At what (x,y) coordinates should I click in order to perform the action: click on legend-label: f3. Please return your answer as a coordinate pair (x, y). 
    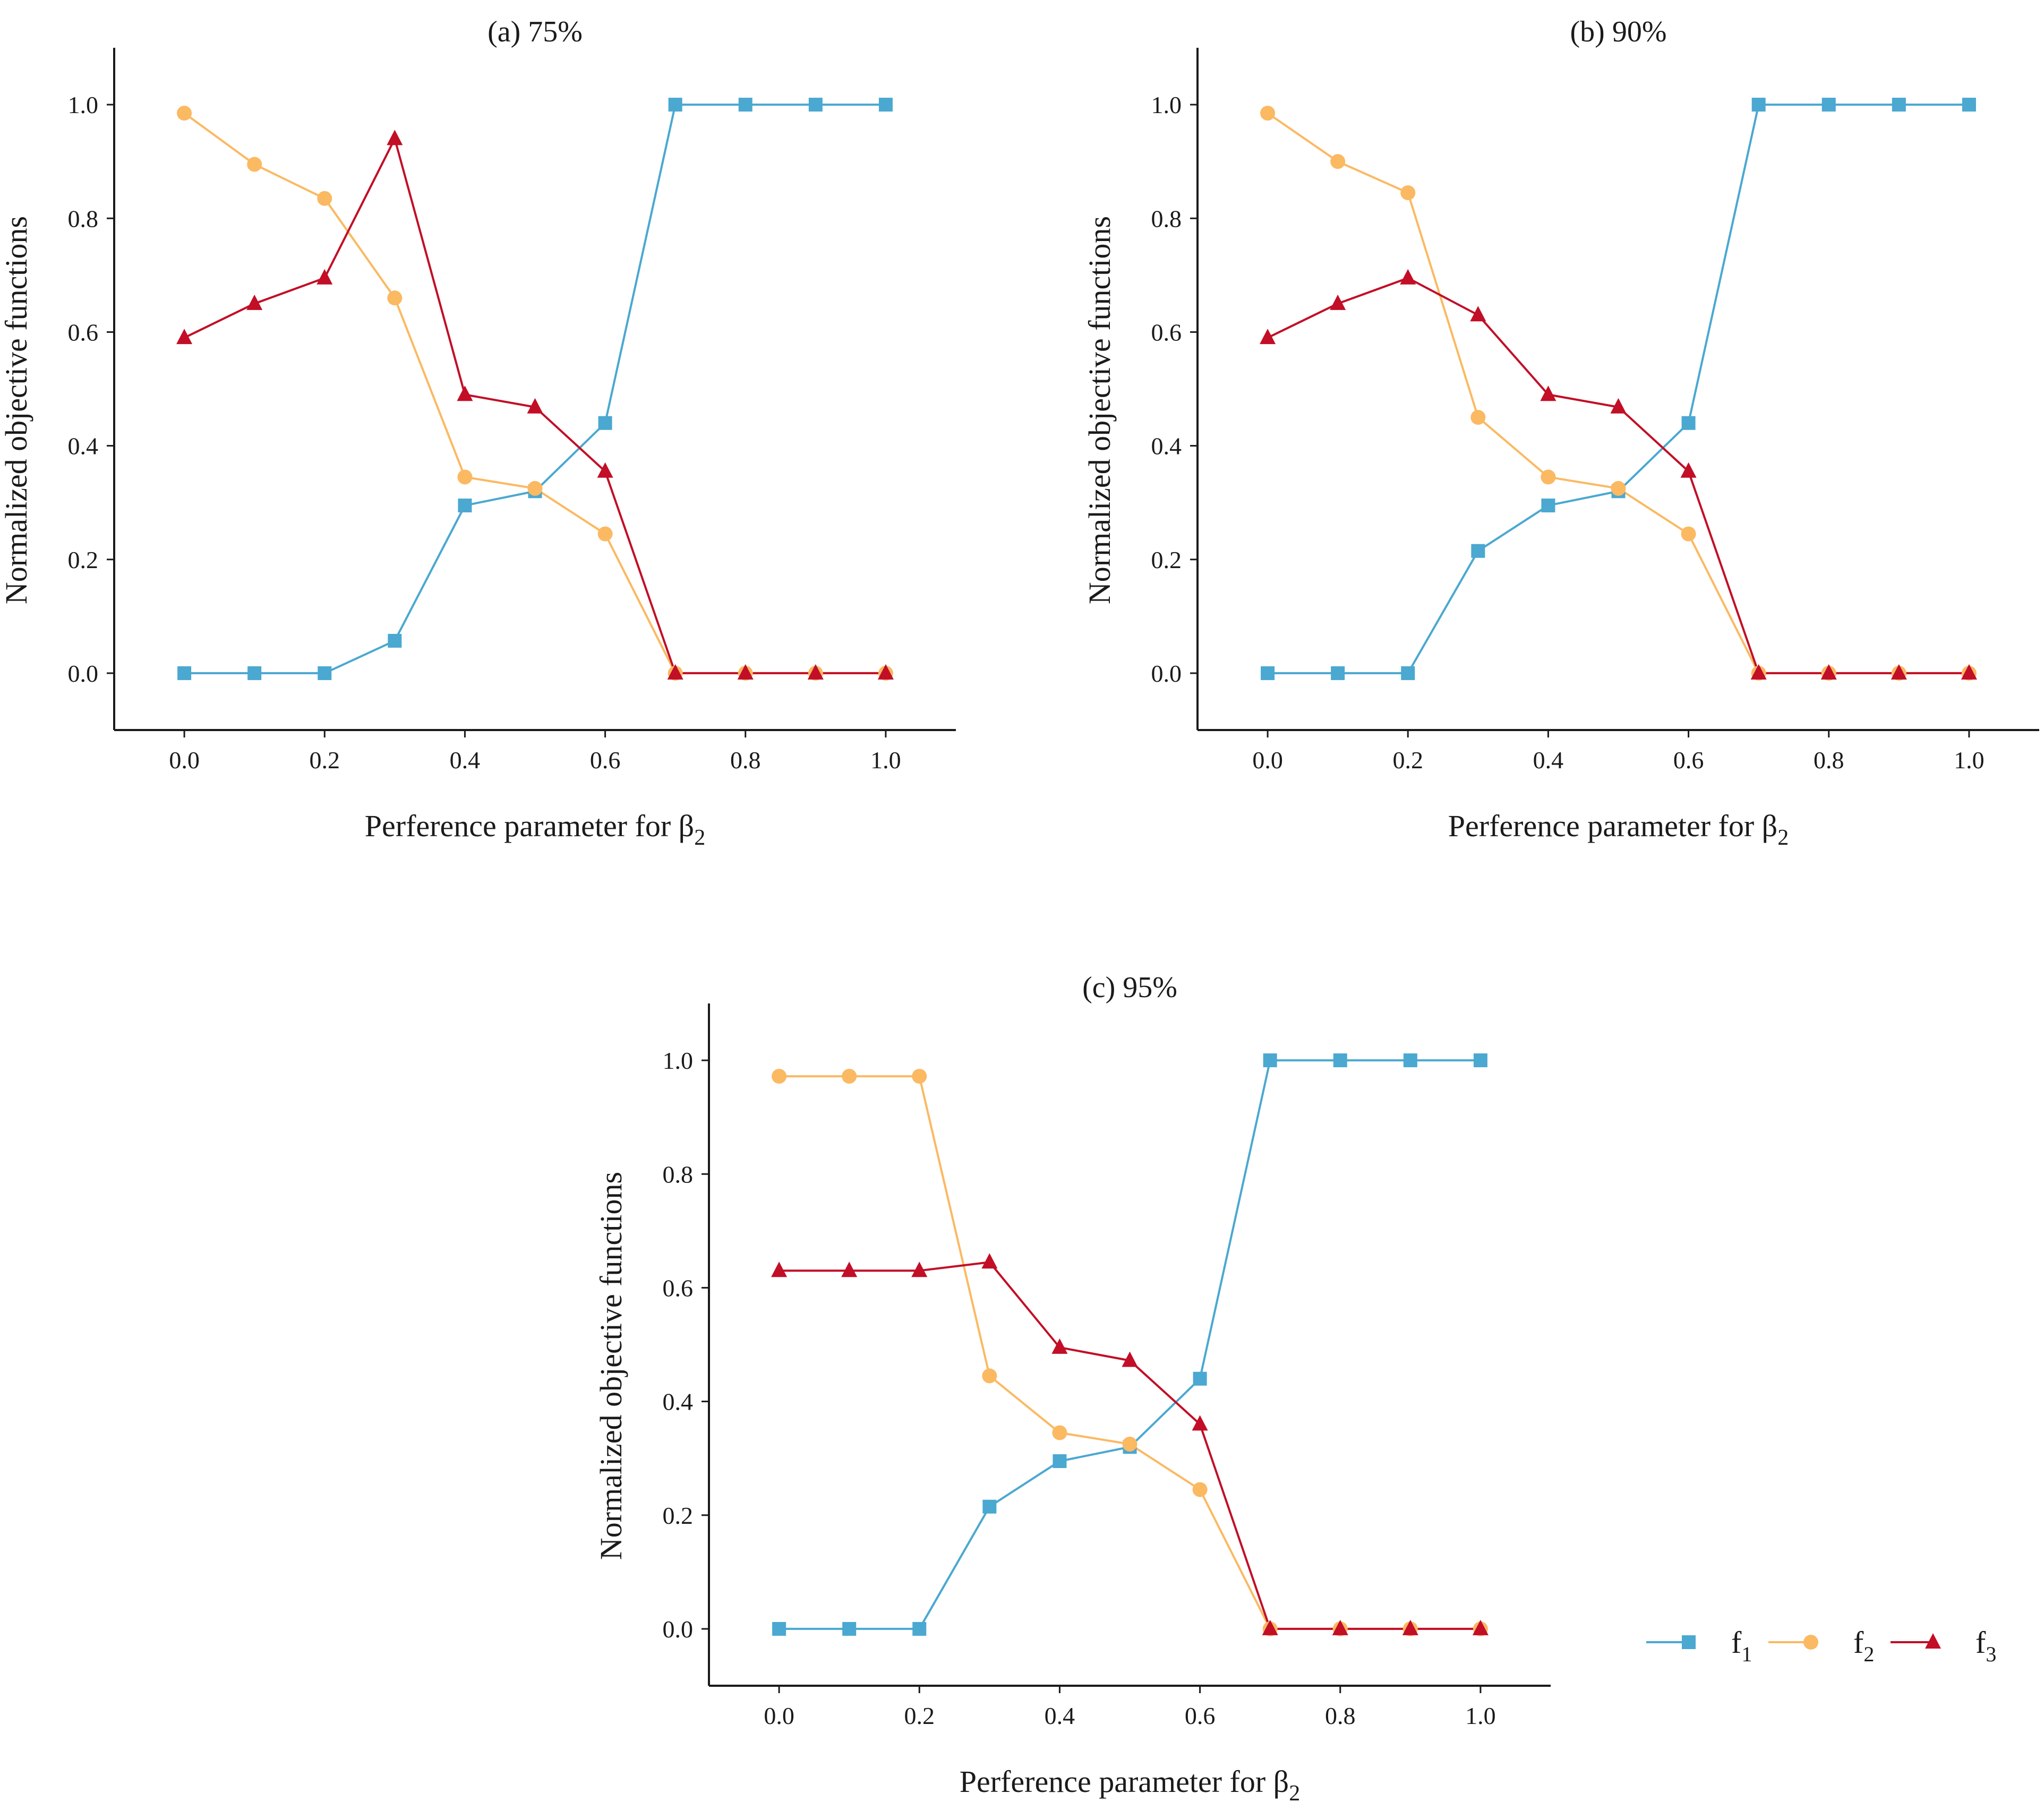
    Looking at the image, I should click on (1986, 1645).